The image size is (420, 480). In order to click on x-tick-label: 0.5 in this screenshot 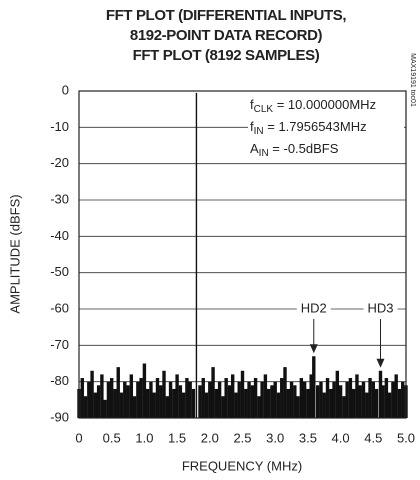, I will do `click(112, 437)`.